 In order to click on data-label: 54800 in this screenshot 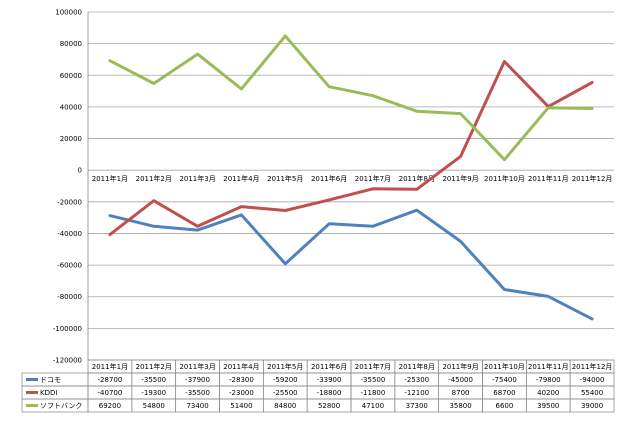, I will do `click(154, 406)`.